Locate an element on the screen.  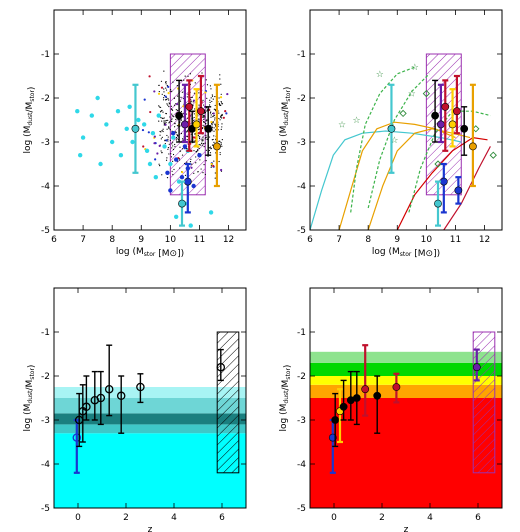
star-marker: ☆ is located at coordinates (415, 68).